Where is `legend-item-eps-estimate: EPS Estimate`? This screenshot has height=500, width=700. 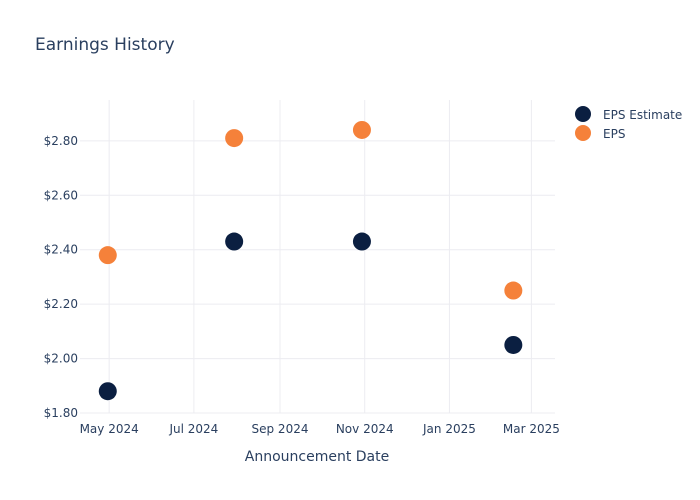 legend-item-eps-estimate: EPS Estimate is located at coordinates (628, 114).